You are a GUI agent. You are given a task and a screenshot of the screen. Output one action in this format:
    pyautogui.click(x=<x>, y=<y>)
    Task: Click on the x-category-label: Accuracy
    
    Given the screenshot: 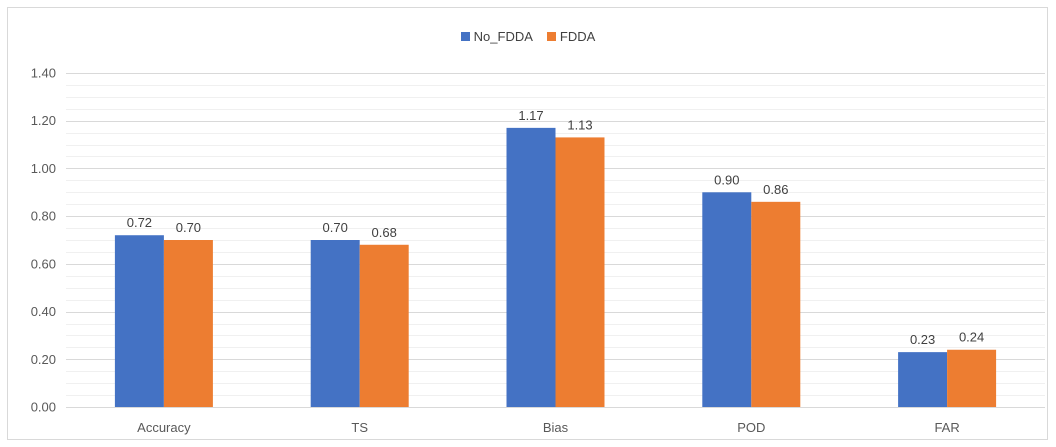 What is the action you would take?
    pyautogui.click(x=164, y=427)
    